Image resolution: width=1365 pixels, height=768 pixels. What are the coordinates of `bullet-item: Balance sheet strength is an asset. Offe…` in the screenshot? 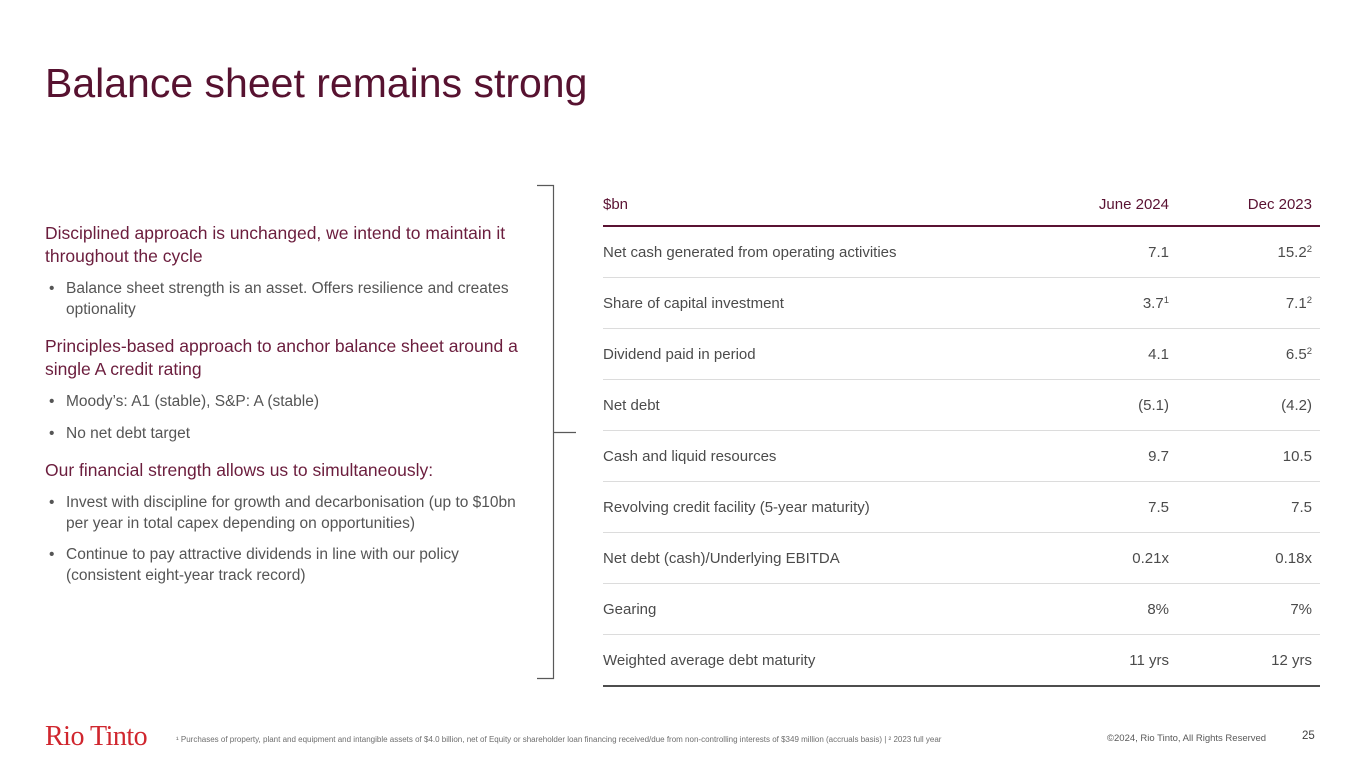 It's located at (284, 299).